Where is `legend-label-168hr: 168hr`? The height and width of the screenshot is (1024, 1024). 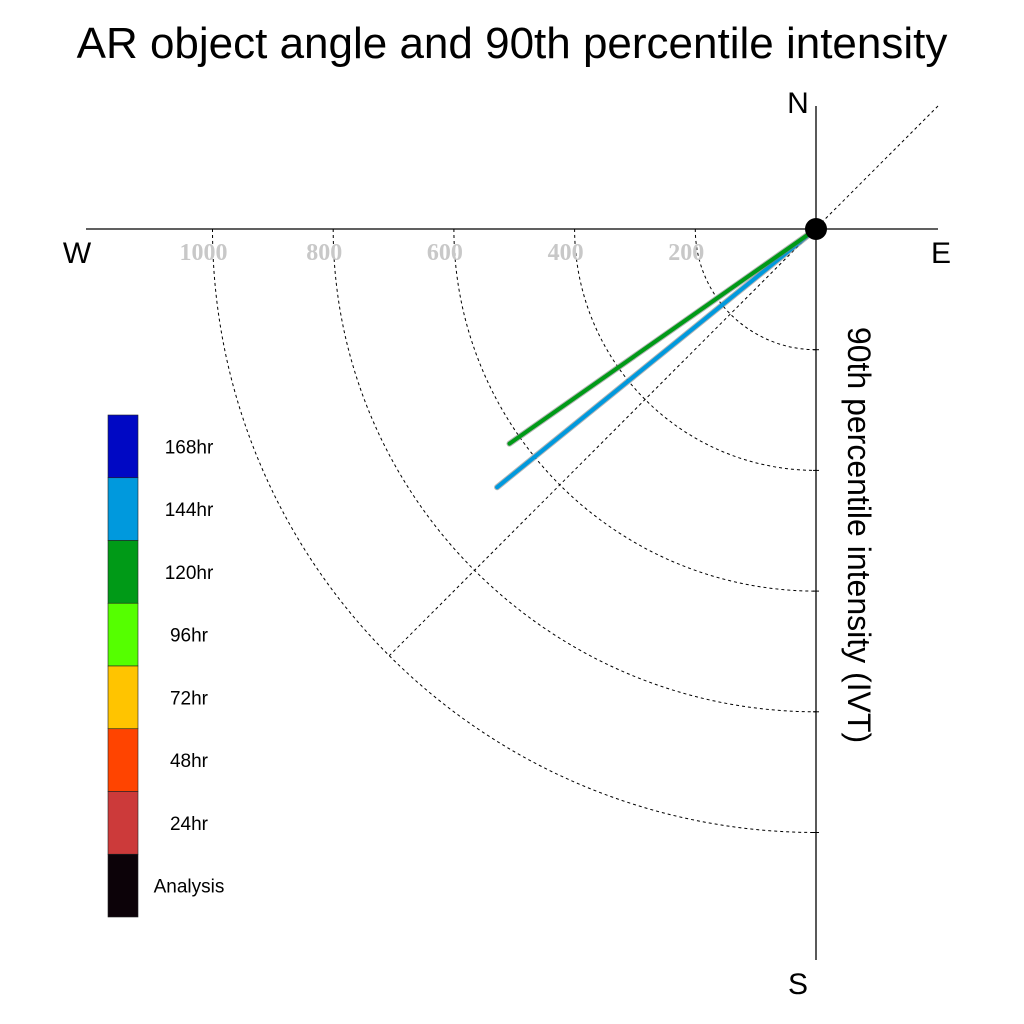
legend-label-168hr: 168hr is located at coordinates (189, 447).